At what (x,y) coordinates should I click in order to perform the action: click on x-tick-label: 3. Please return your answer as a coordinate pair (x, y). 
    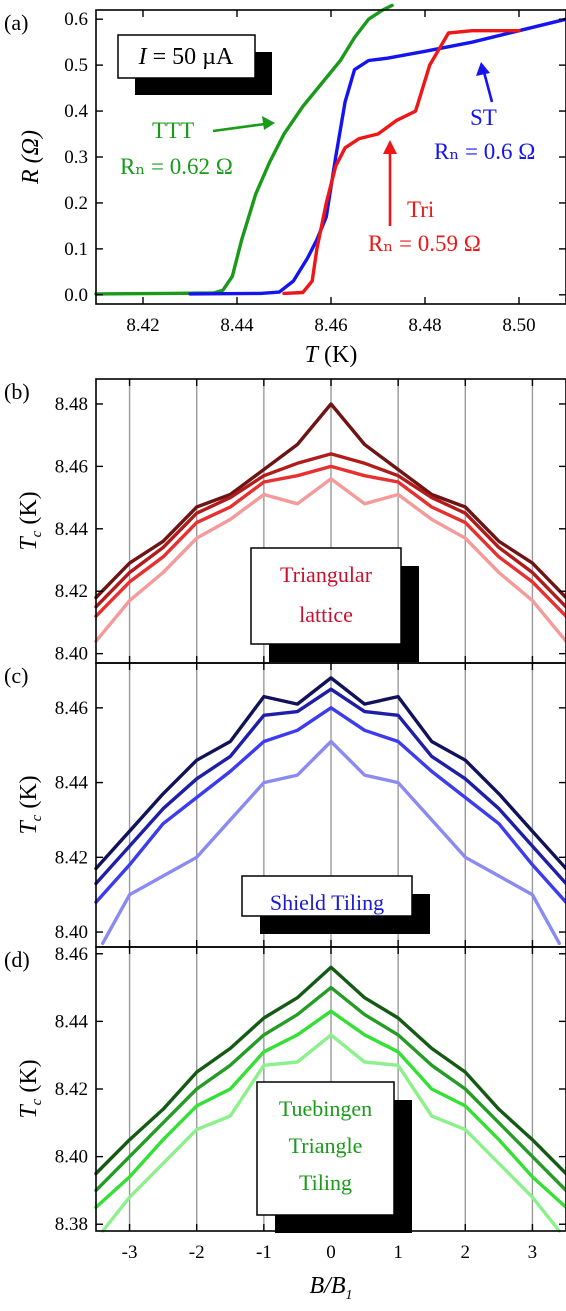
    Looking at the image, I should click on (533, 1252).